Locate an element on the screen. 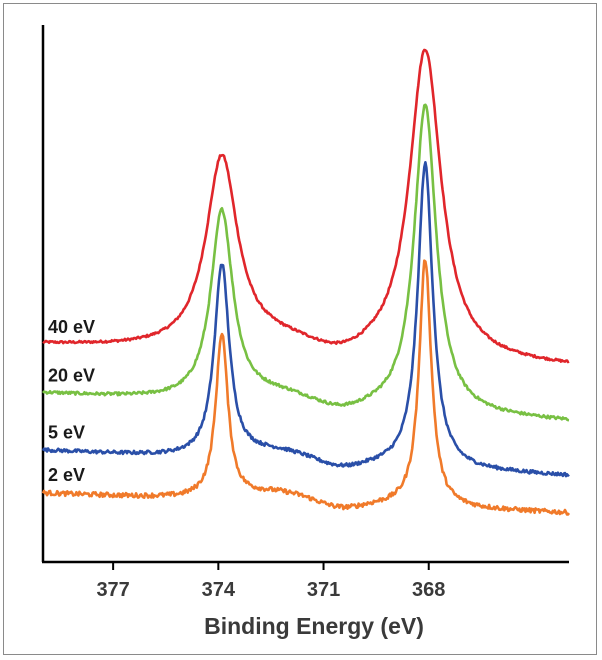  x-tick-label-377: 377 is located at coordinates (112, 590).